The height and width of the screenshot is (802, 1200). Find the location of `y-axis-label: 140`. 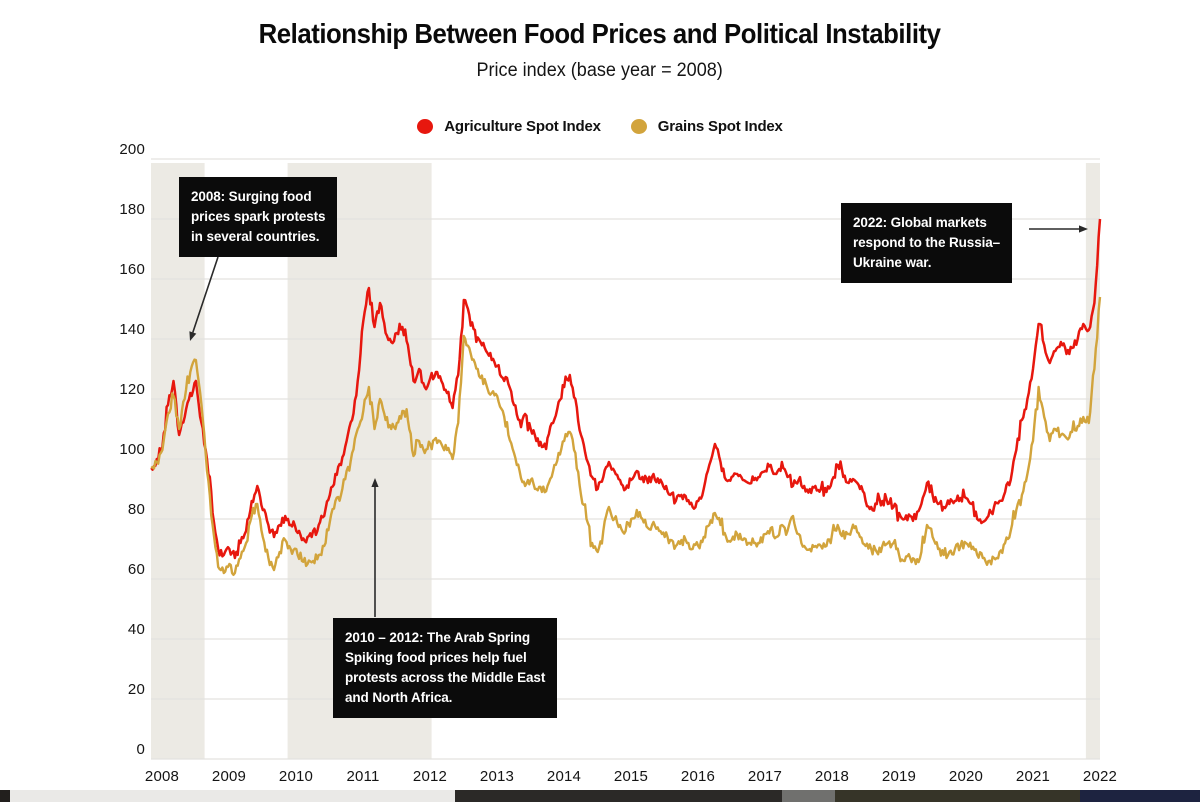

y-axis-label: 140 is located at coordinates (132, 329).